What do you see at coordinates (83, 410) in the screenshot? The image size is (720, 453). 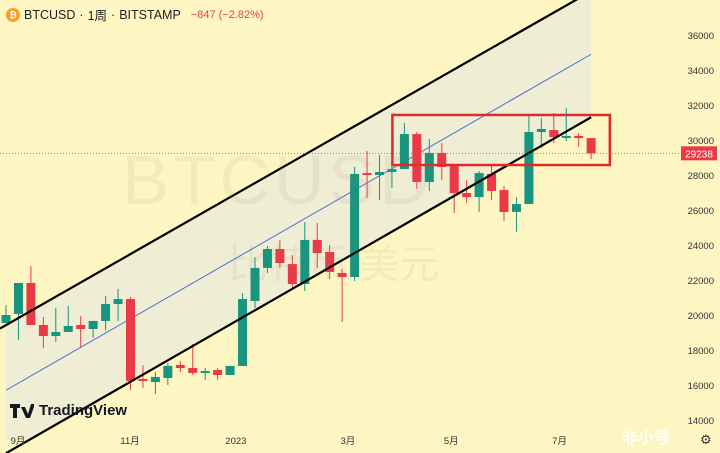 I see `tradingview-label: TradingView` at bounding box center [83, 410].